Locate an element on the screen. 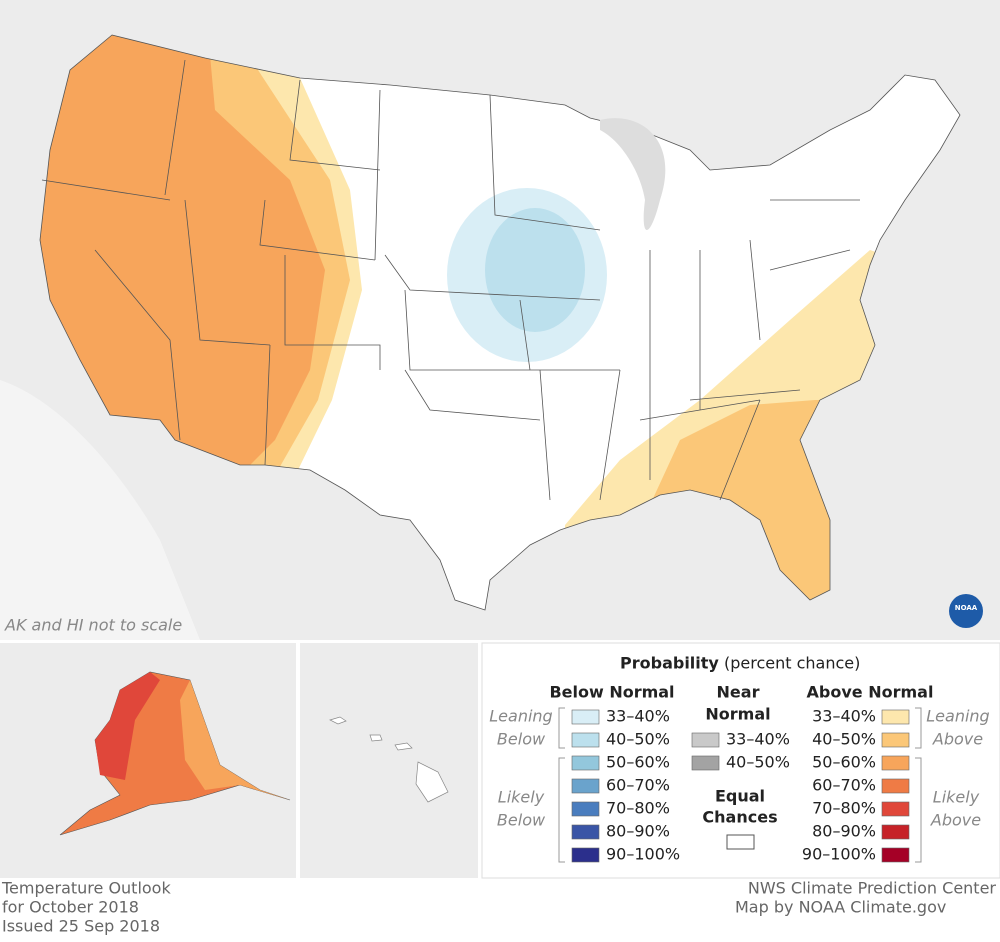 The image size is (1000, 942). noaa-logo is located at coordinates (966, 611).